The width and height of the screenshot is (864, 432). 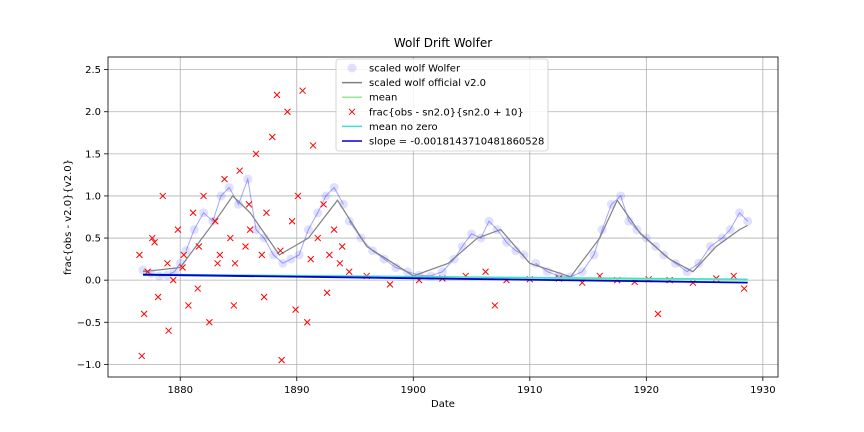 What do you see at coordinates (352, 68) in the screenshot?
I see `legend-marker` at bounding box center [352, 68].